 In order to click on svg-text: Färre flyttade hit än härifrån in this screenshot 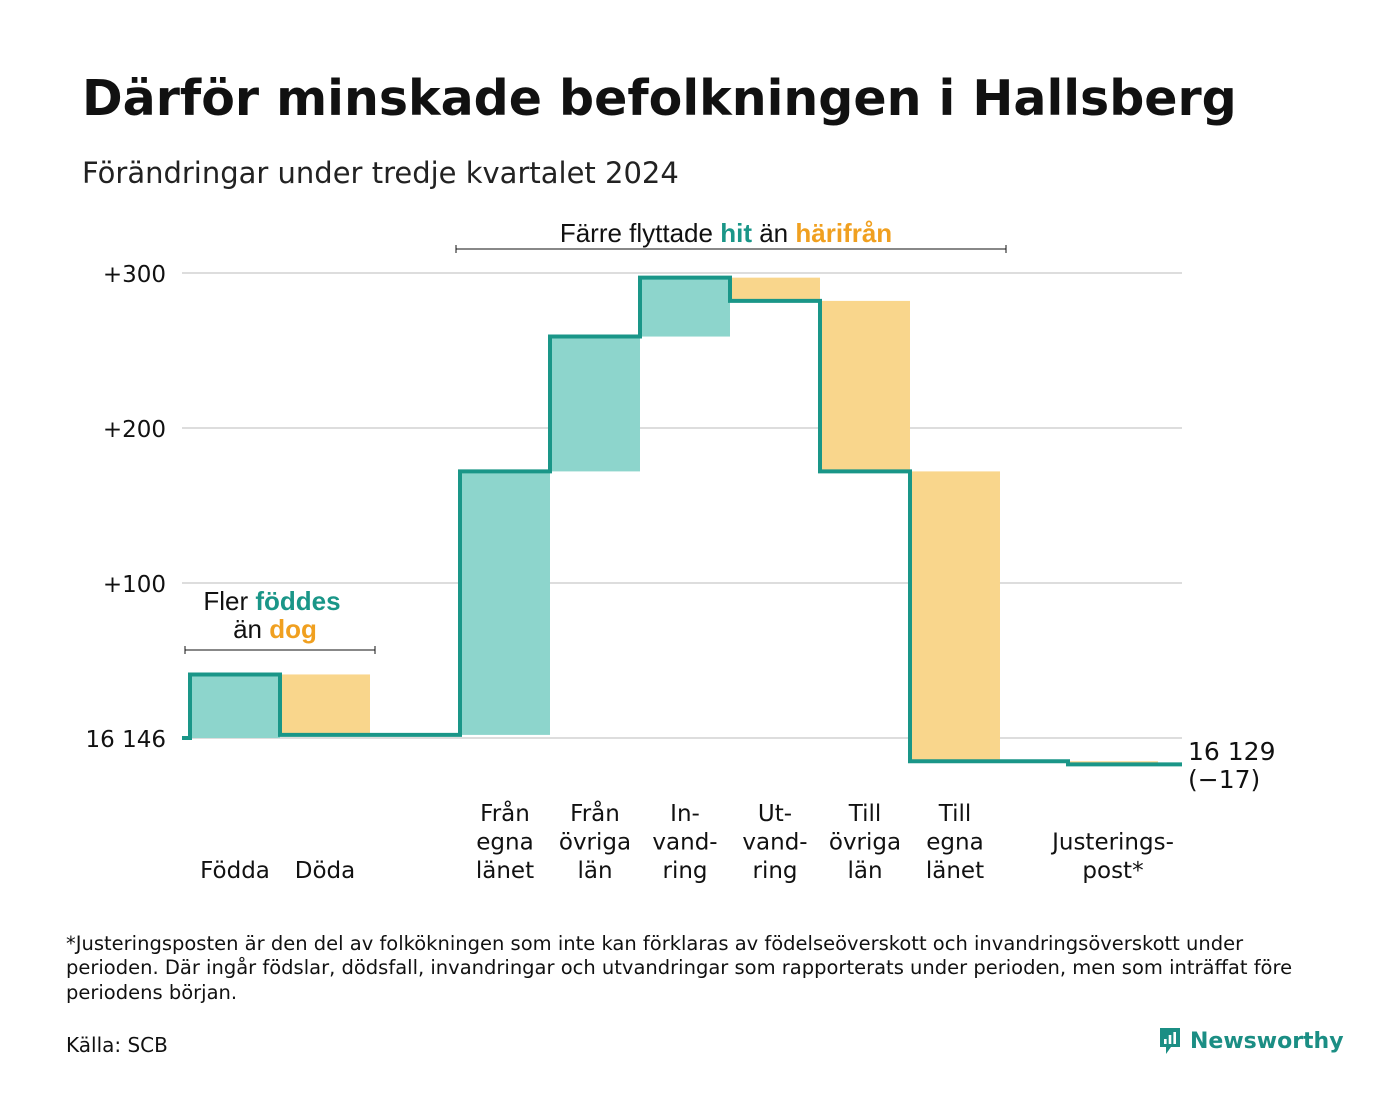, I will do `click(726, 233)`.